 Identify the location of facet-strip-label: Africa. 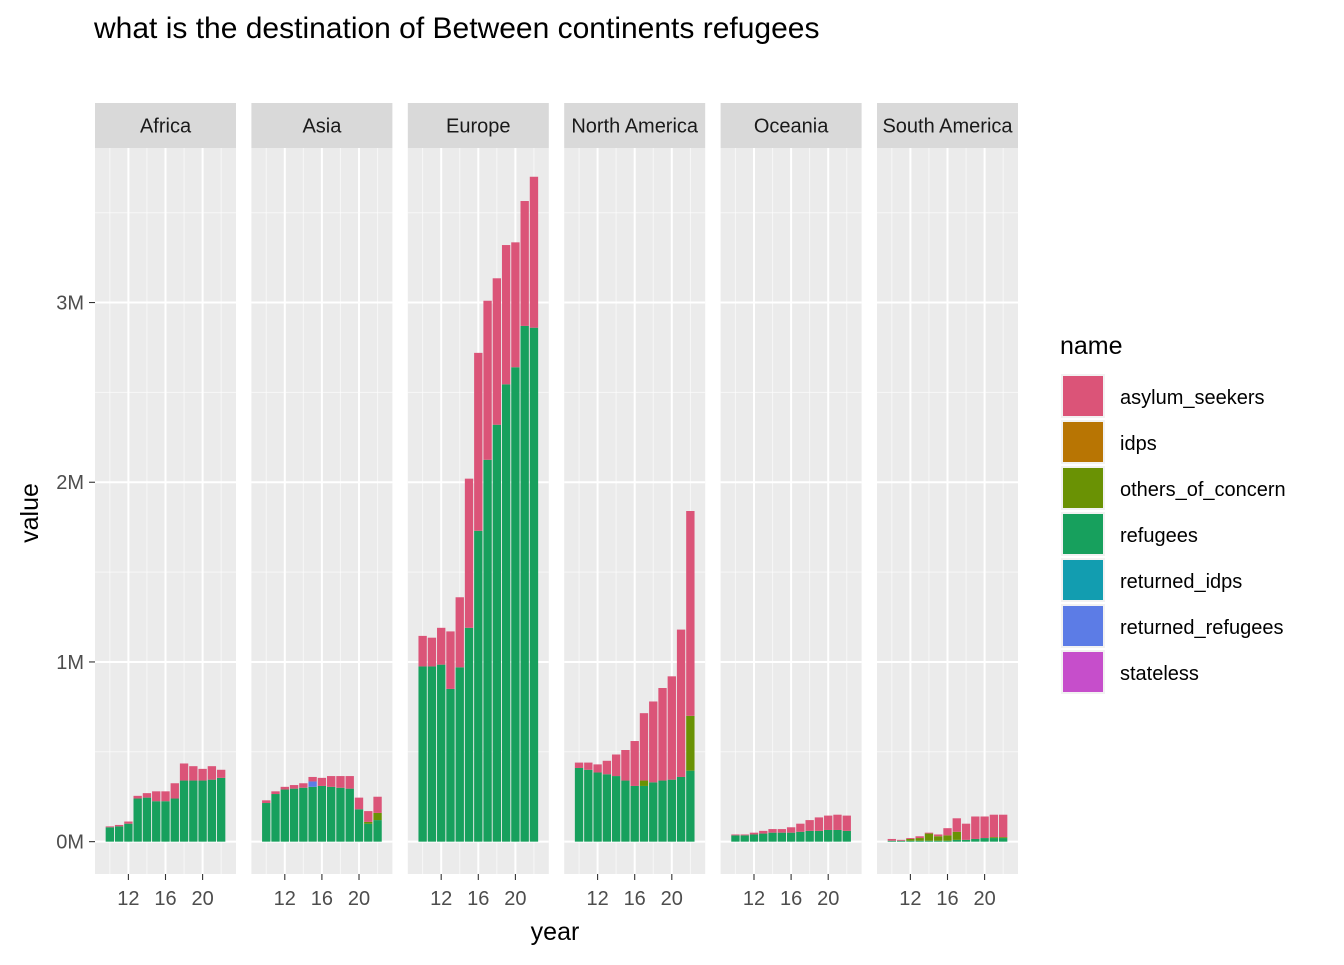
(166, 127).